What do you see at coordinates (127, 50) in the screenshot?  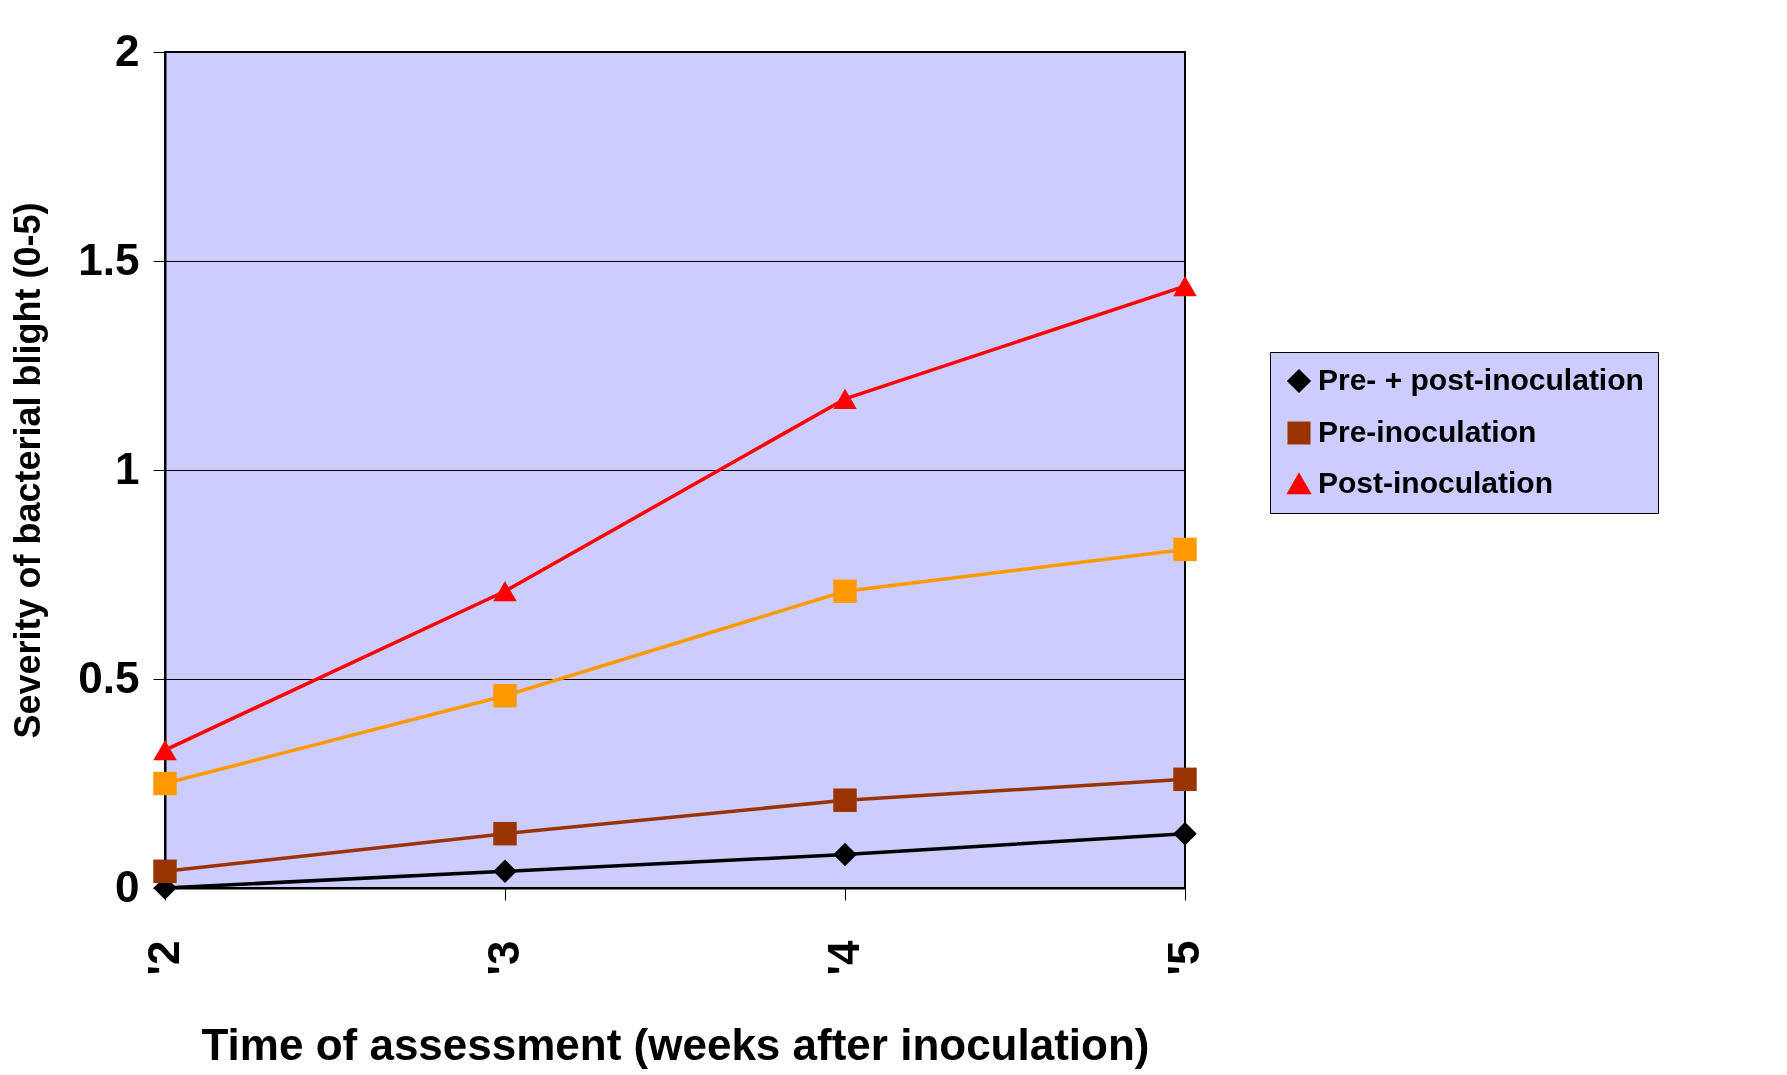 I see `y-tick-label: 2` at bounding box center [127, 50].